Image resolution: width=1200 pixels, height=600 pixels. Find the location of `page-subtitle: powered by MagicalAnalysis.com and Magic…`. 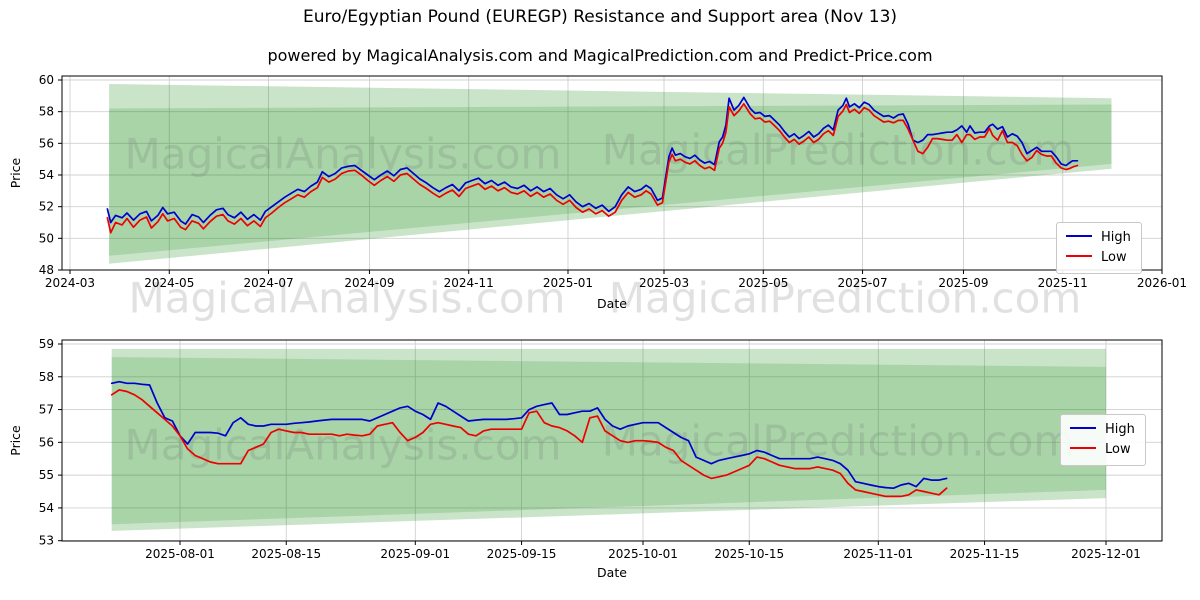

page-subtitle: powered by MagicalAnalysis.com and Magic… is located at coordinates (600, 55).